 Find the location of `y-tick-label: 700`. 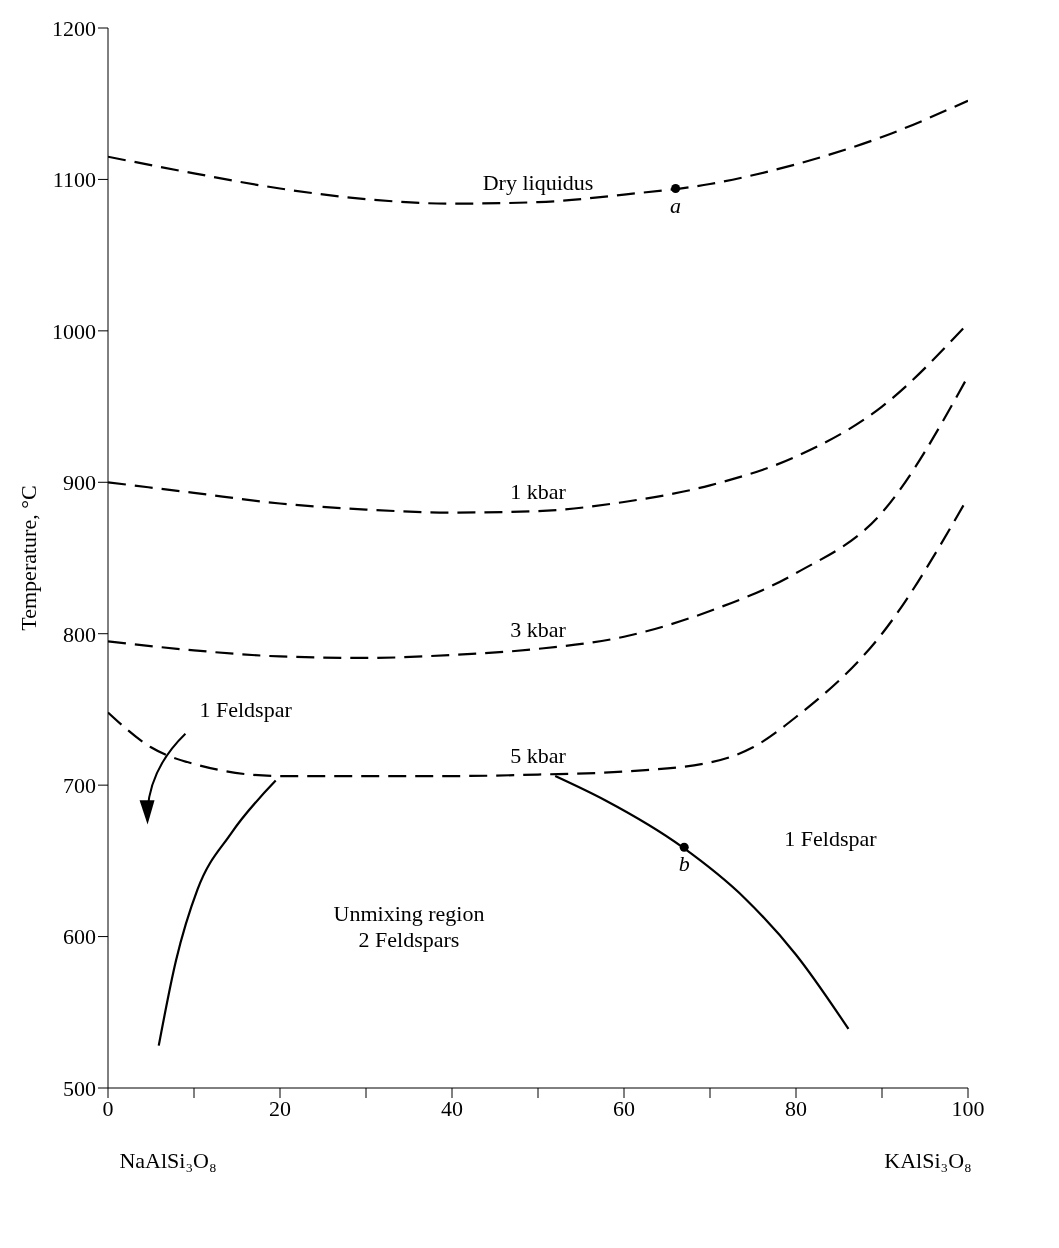

y-tick-label: 700 is located at coordinates (79, 785).